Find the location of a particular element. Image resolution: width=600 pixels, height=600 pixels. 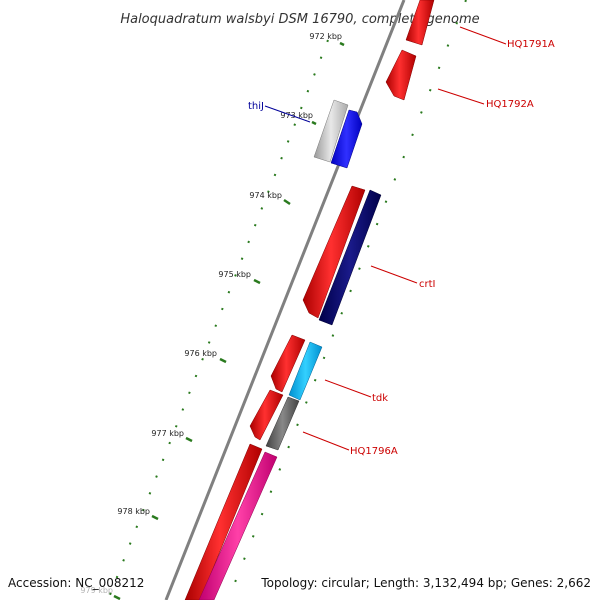

accession-text: Accession: NC_008212 is located at coordinates (76, 583).